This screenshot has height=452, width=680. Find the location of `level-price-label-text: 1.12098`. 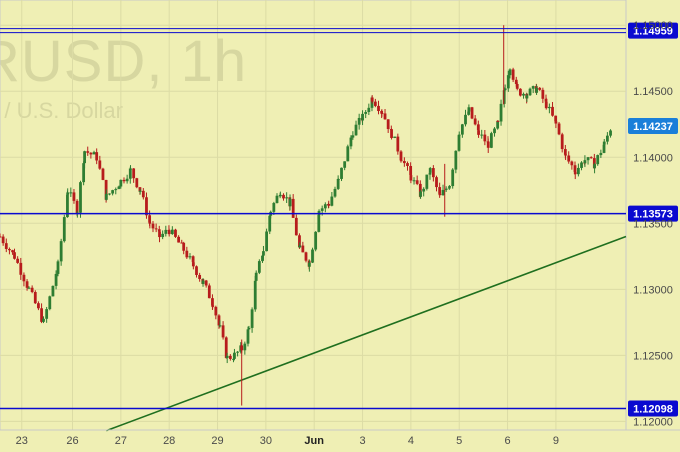

level-price-label-text: 1.12098 is located at coordinates (653, 409).